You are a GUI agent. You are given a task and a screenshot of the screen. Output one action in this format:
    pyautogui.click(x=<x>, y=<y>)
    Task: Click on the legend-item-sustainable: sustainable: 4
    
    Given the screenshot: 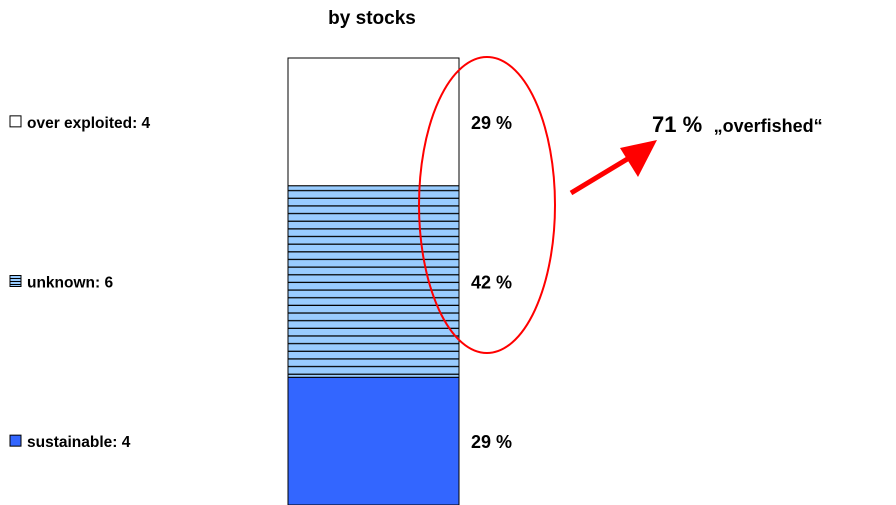 What is the action you would take?
    pyautogui.click(x=70, y=442)
    